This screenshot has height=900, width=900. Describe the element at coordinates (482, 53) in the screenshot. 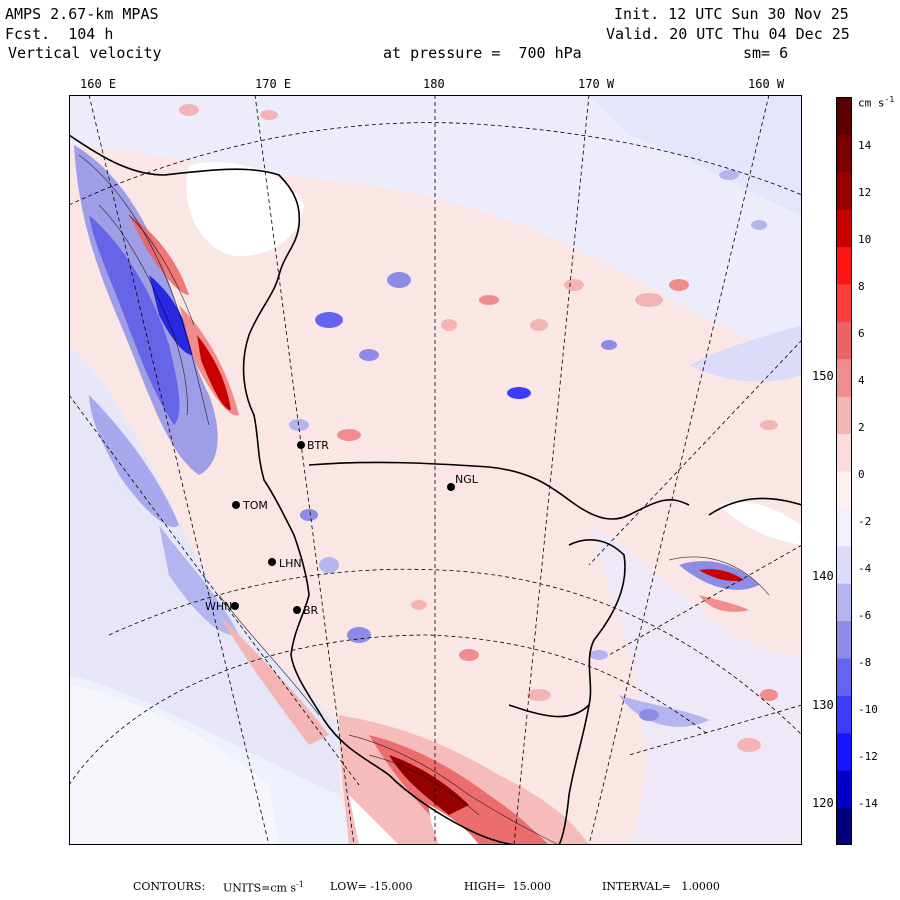

I see `pressure-level: at pressure = 700 hPa` at that location.